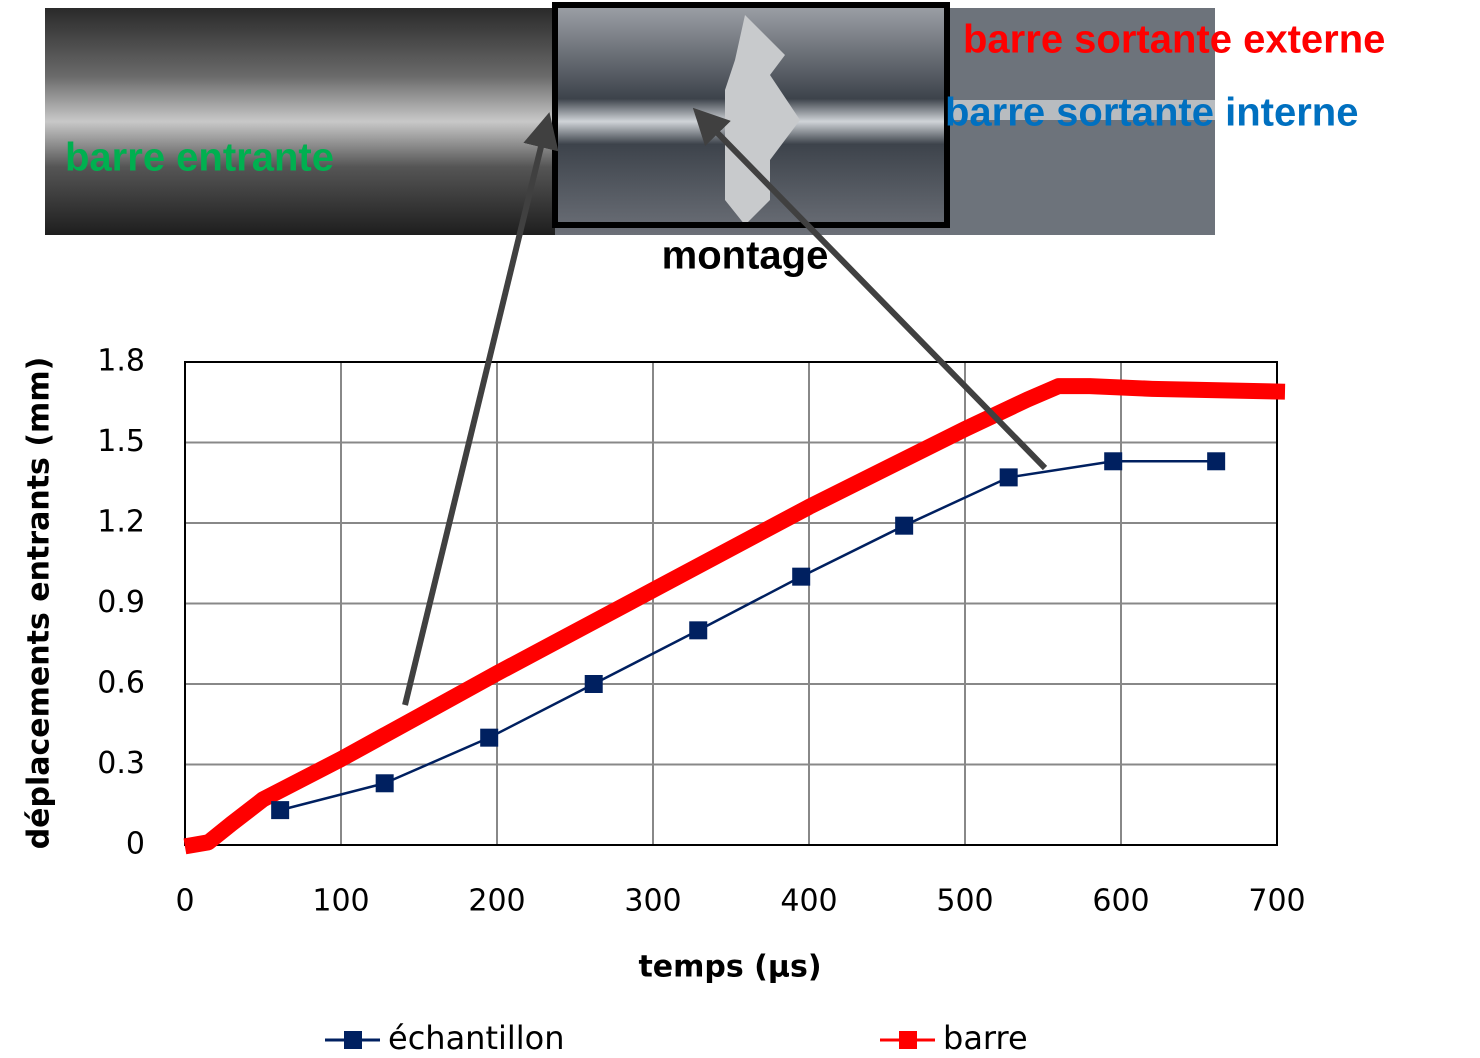 Image resolution: width=1480 pixels, height=1058 pixels. Describe the element at coordinates (808, 901) in the screenshot. I see `x-tick-label: 400` at that location.